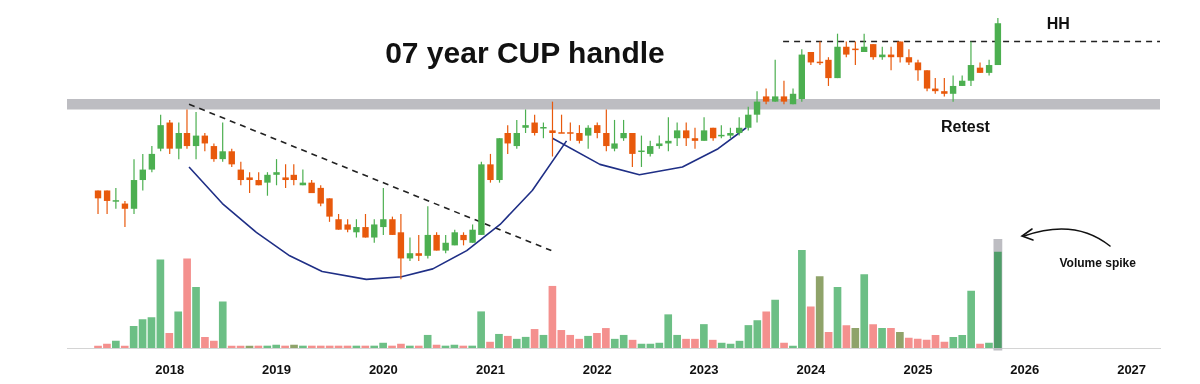  What do you see at coordinates (704, 369) in the screenshot?
I see `x-tick-label: 2023` at bounding box center [704, 369].